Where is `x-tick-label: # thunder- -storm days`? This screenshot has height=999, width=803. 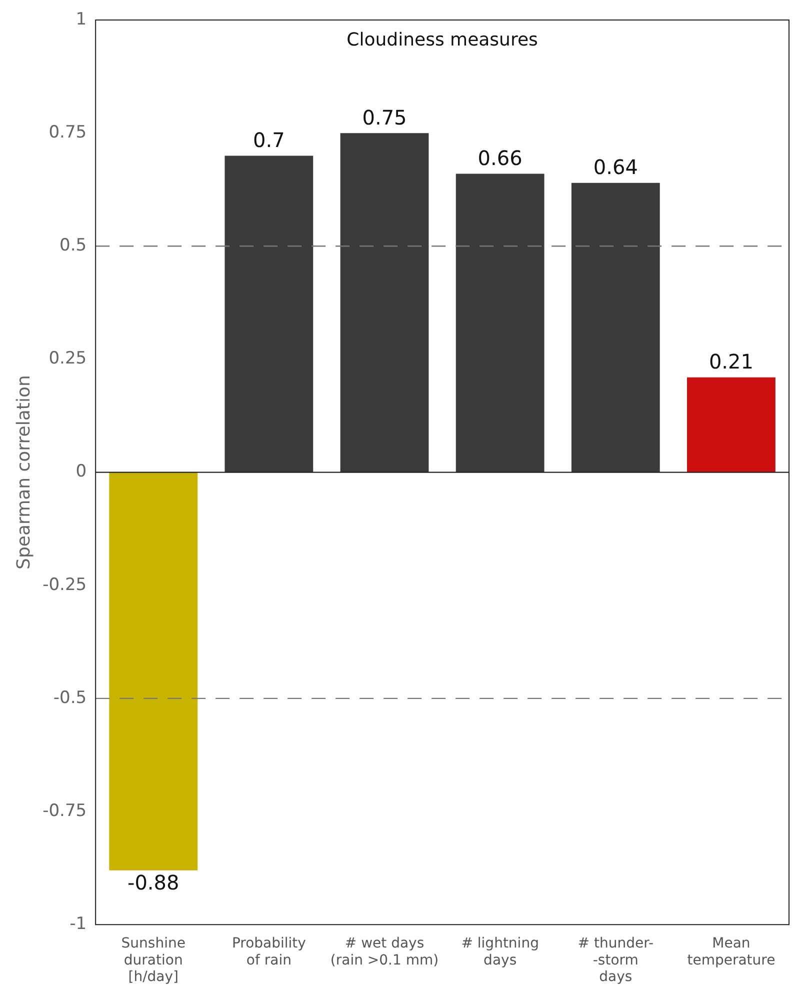 x-tick-label: # thunder- -storm days is located at coordinates (616, 961).